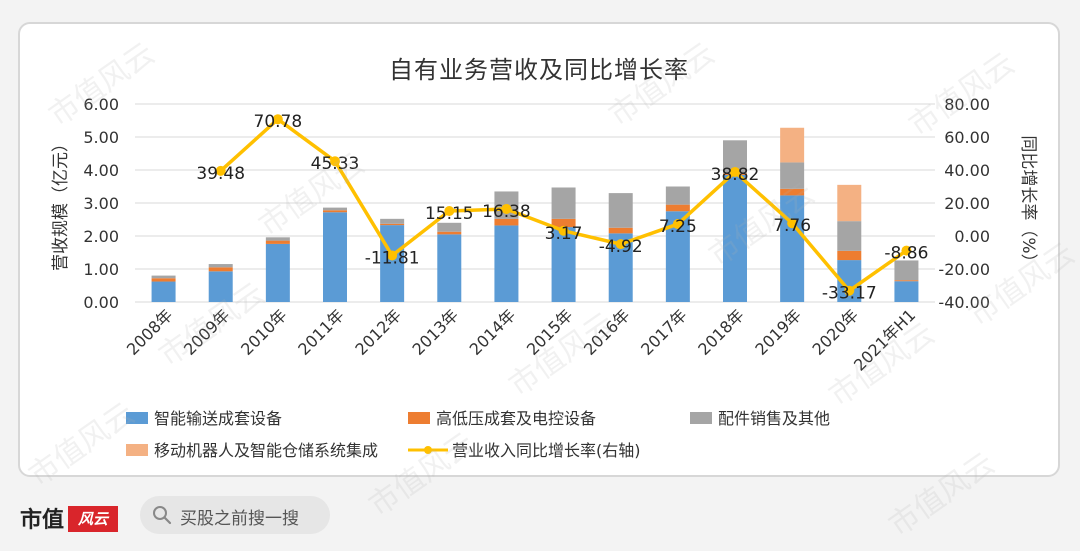 The width and height of the screenshot is (1080, 551). Describe the element at coordinates (378, 332) in the screenshot. I see `x-tick-label: 2012年` at that location.